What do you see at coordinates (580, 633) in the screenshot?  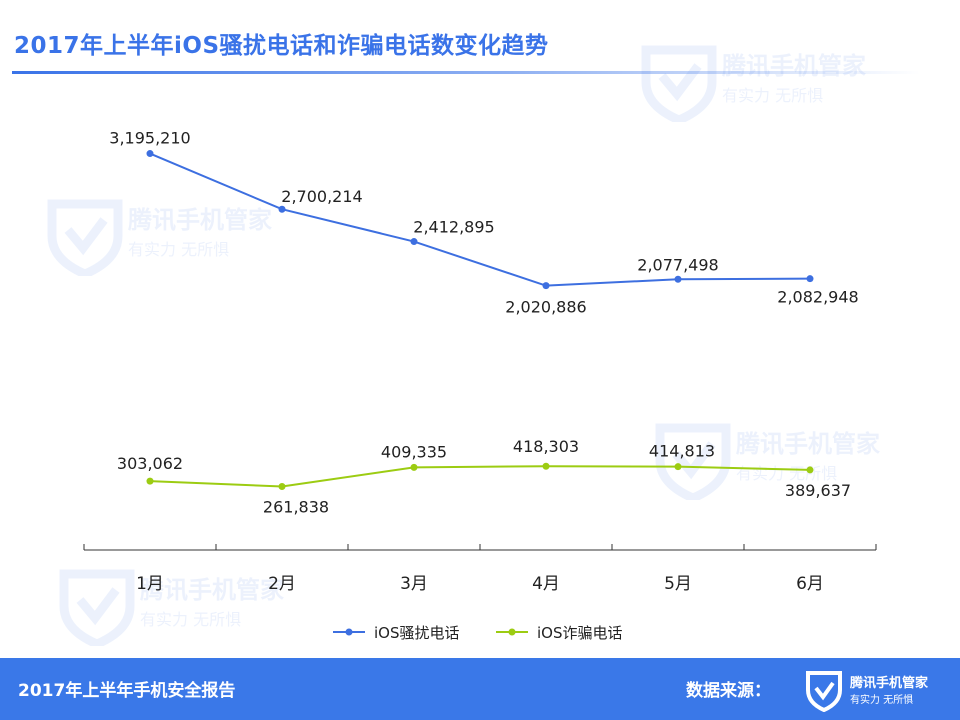 I see `legend-label: iOS诈骗电话` at bounding box center [580, 633].